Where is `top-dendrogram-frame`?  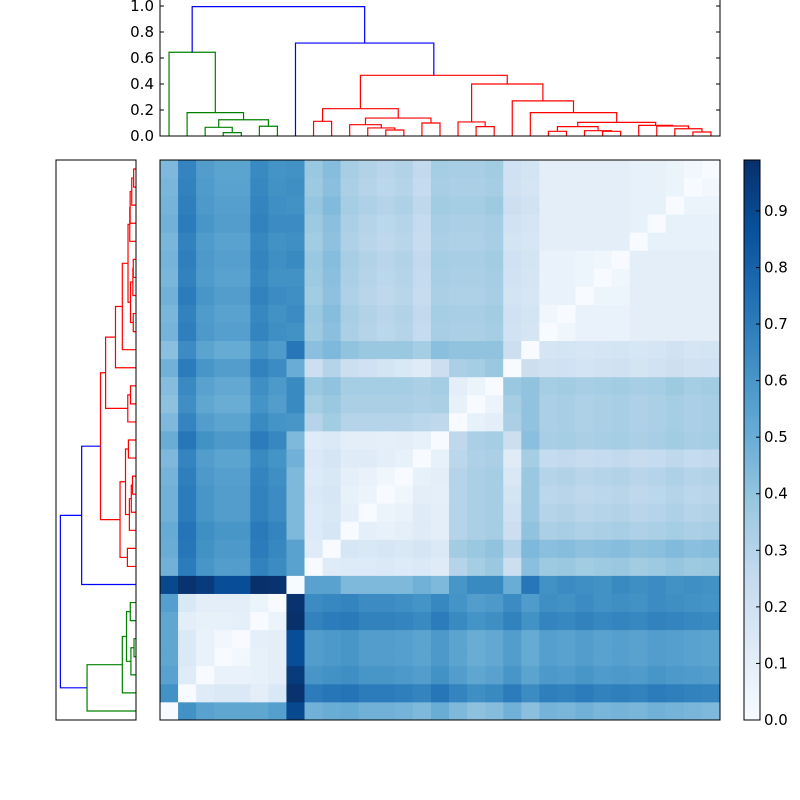
top-dendrogram-frame is located at coordinates (440, 68).